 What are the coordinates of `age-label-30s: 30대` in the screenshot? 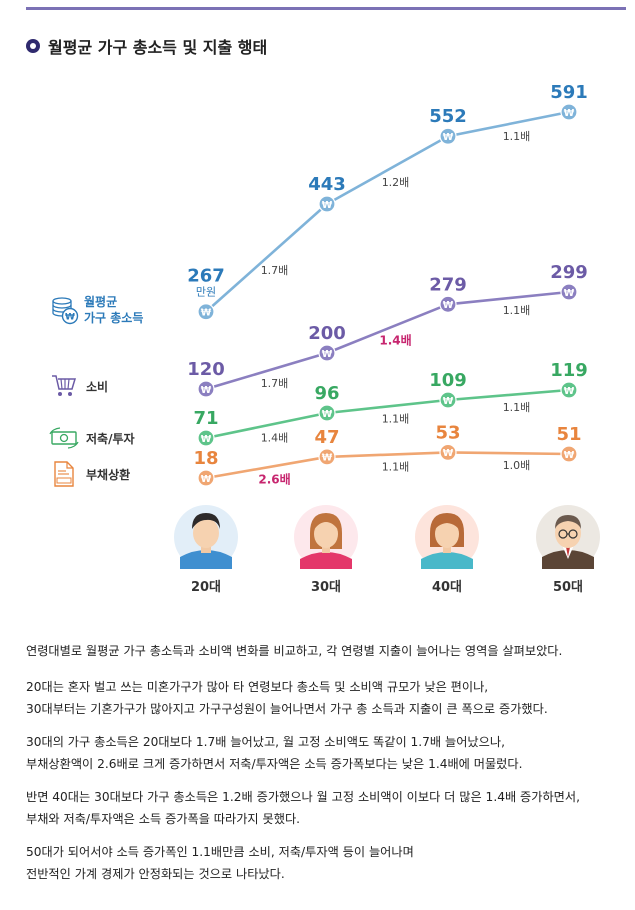 It's located at (326, 587).